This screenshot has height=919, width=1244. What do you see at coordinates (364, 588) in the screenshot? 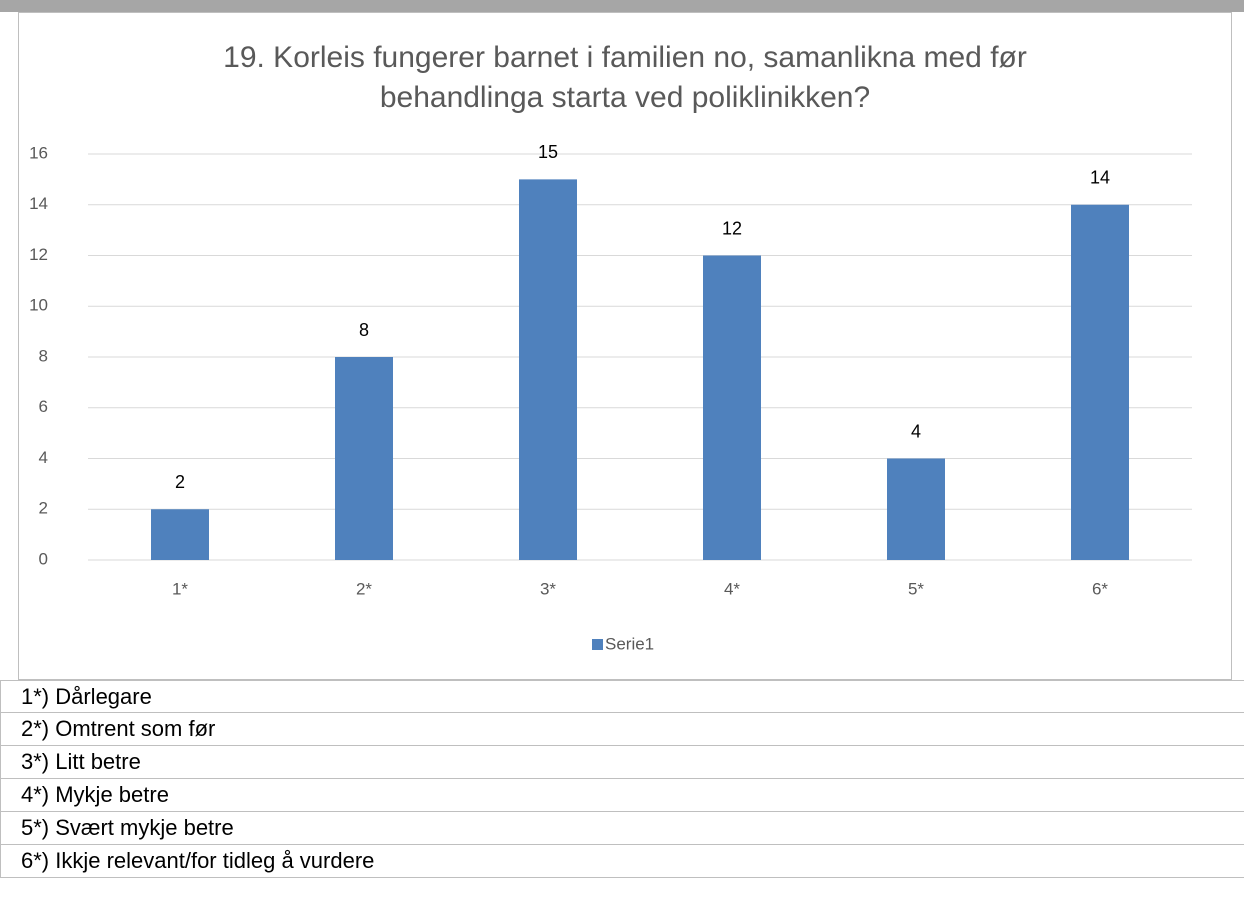
I see `x-tick-label: 2*` at bounding box center [364, 588].